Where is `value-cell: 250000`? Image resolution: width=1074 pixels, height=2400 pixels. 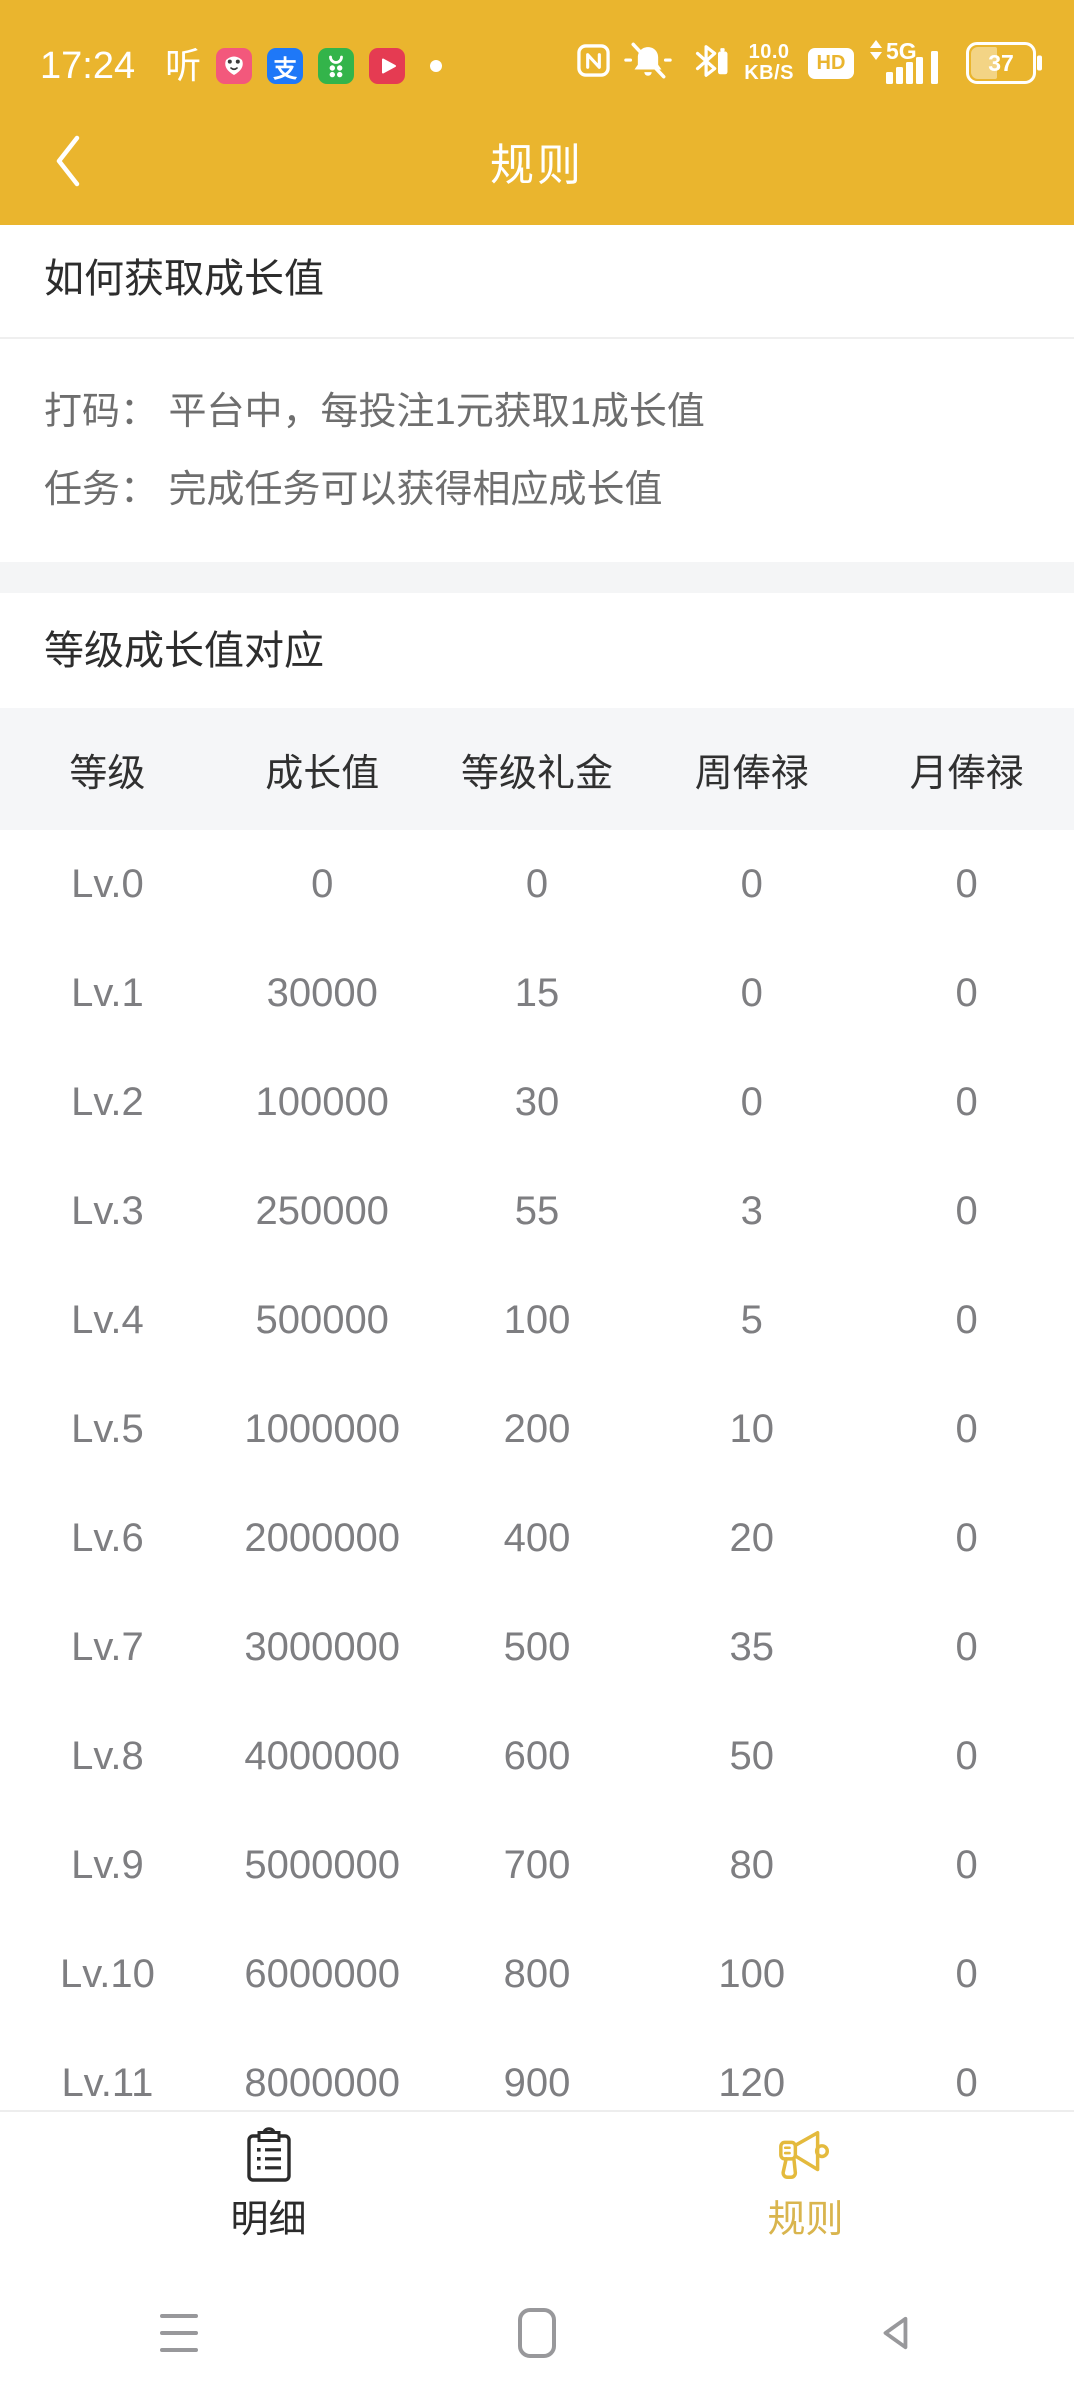
value-cell: 250000 is located at coordinates (322, 1211).